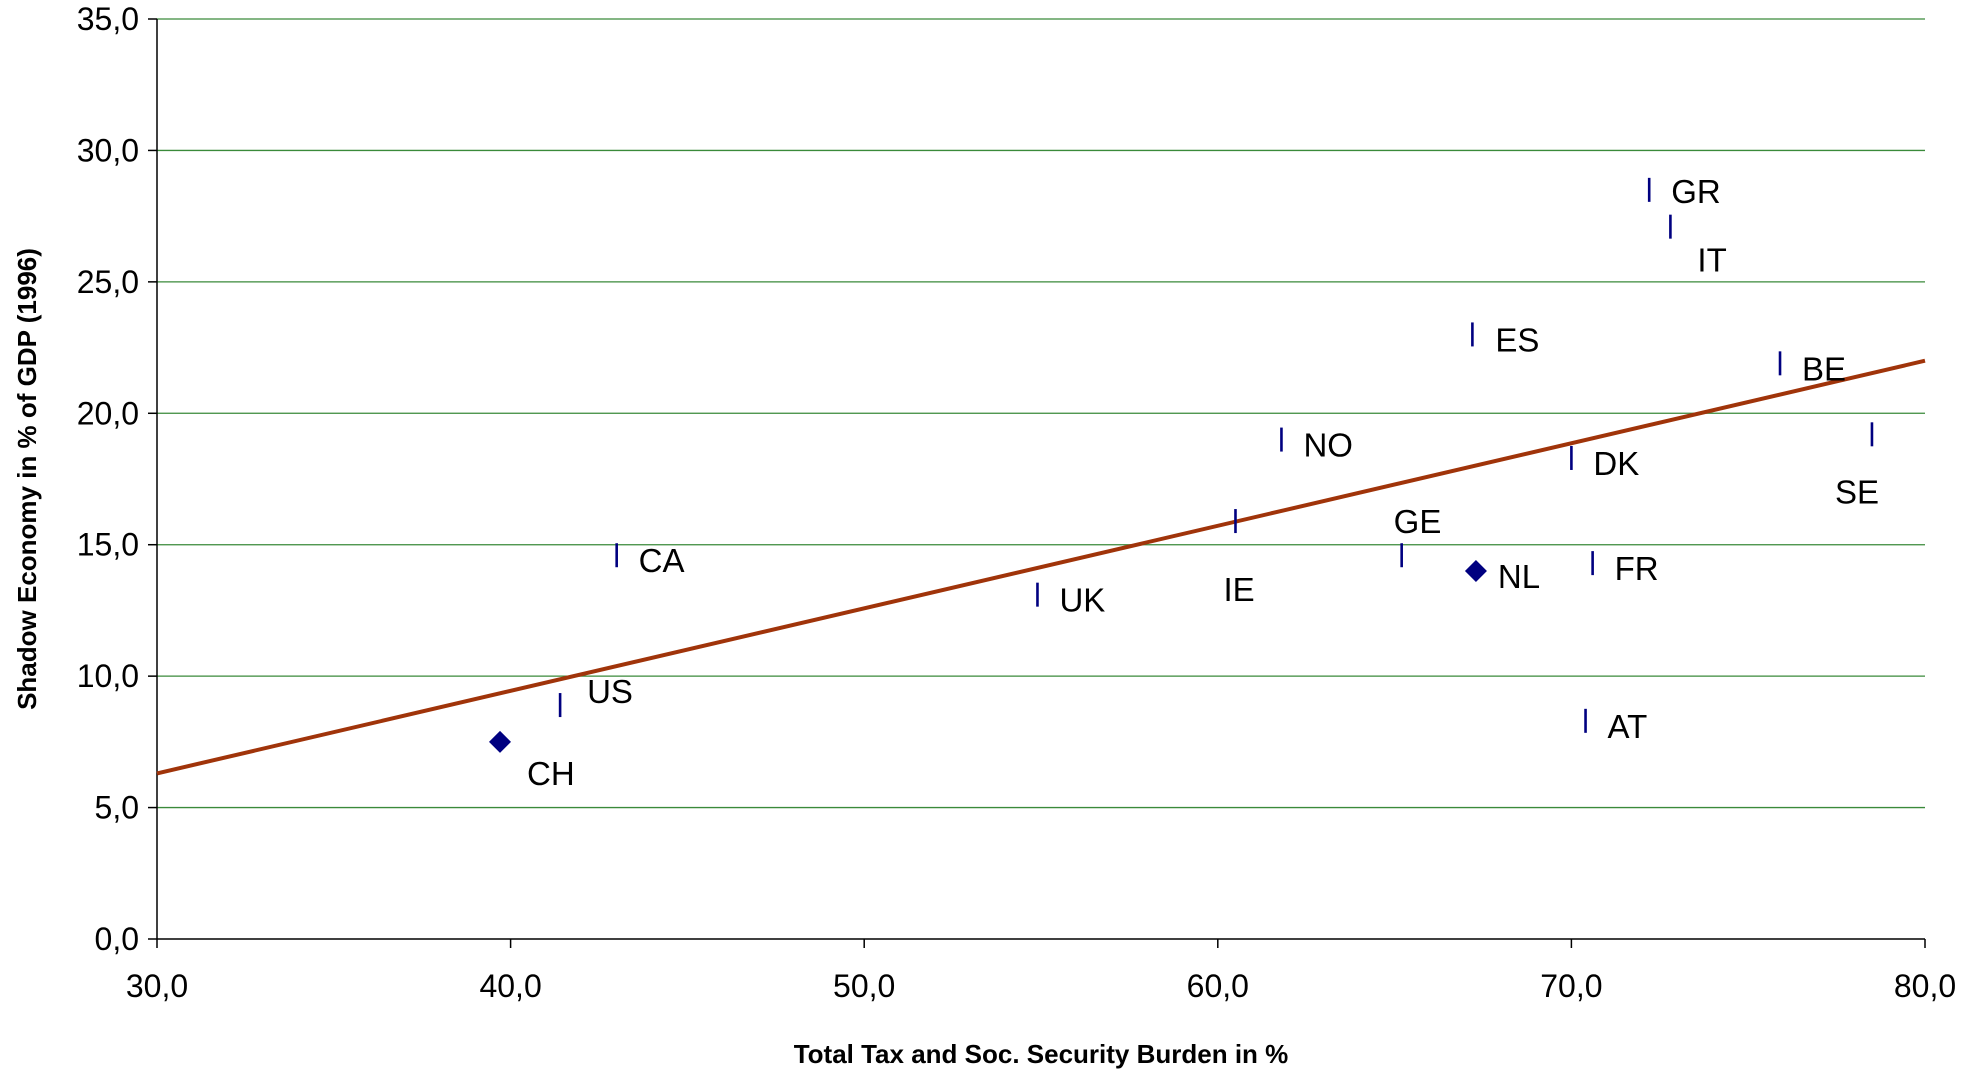 This screenshot has width=1977, height=1077. I want to click on x-tick-label-0: 30,0, so click(157, 986).